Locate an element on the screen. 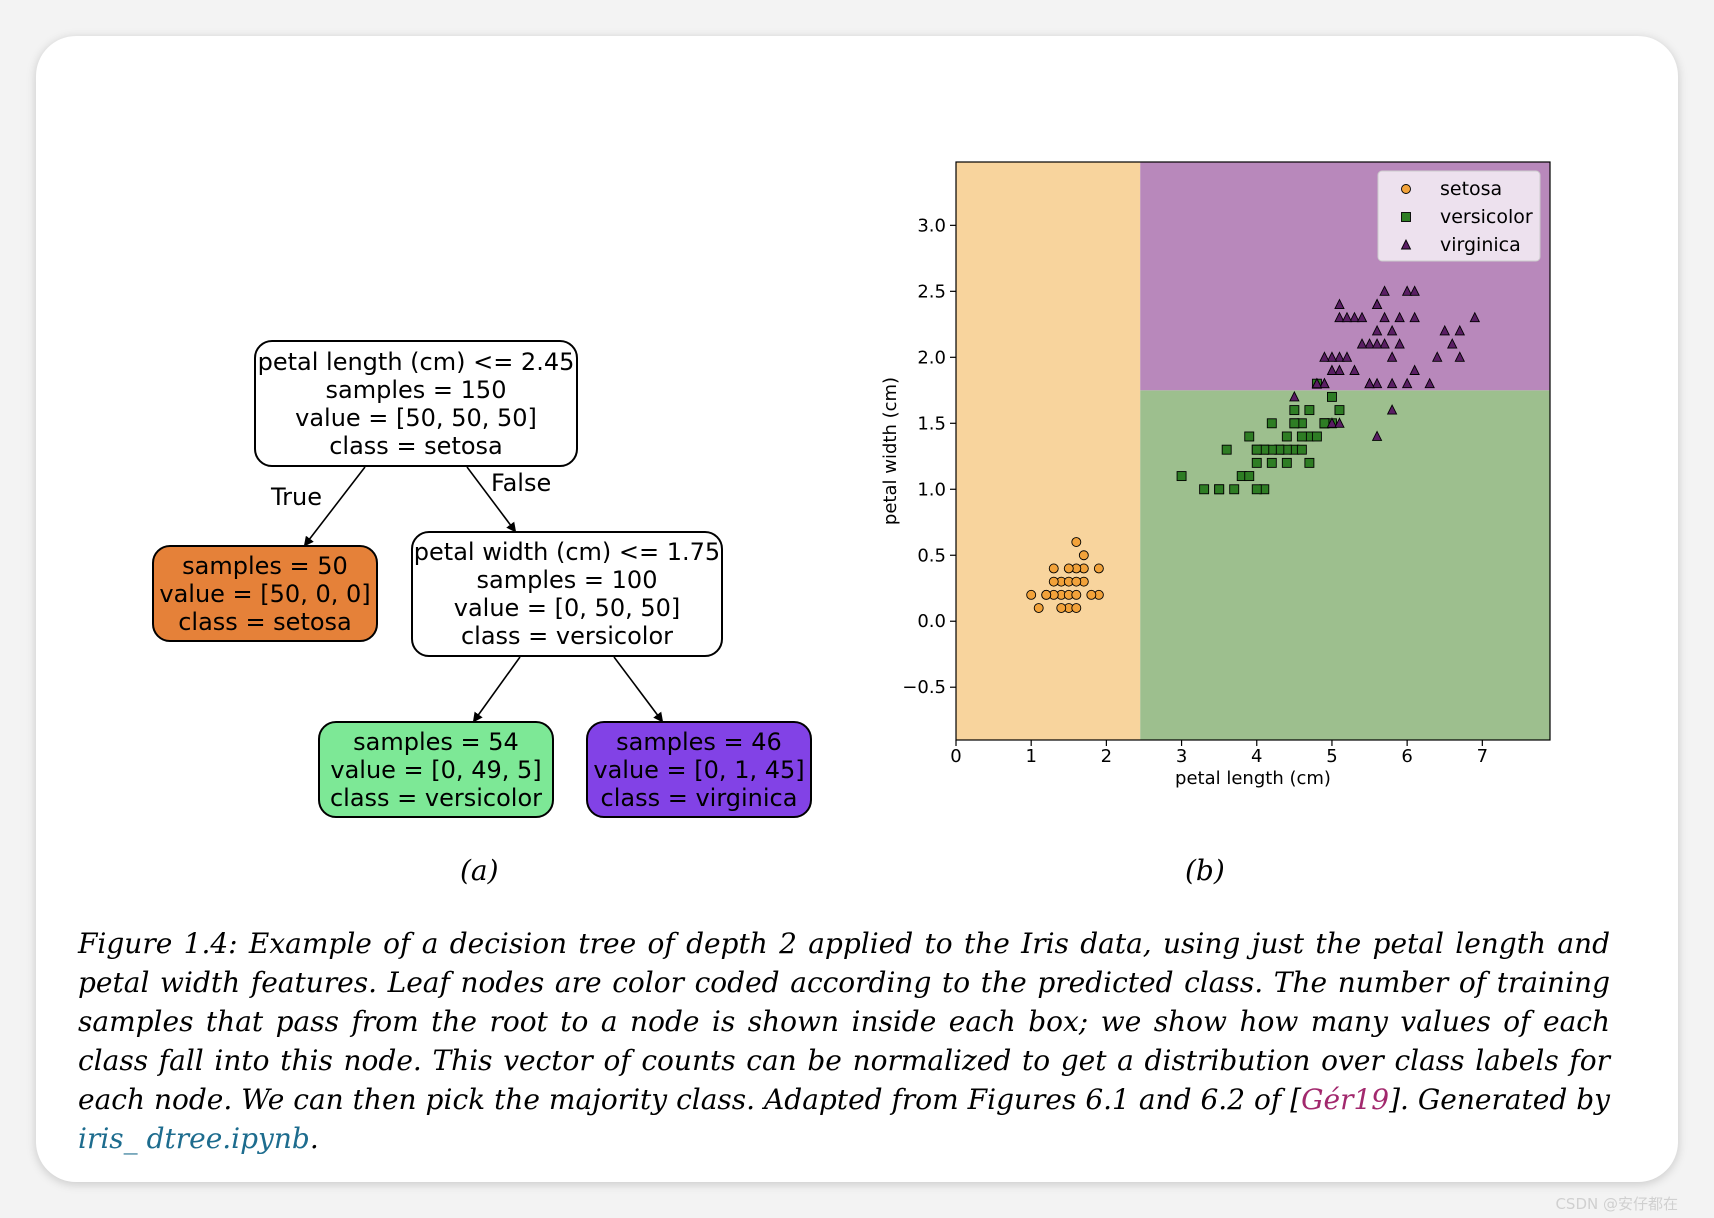 Image resolution: width=1714 pixels, height=1218 pixels. subfigure-label-b: (b) is located at coordinates (1205, 870).